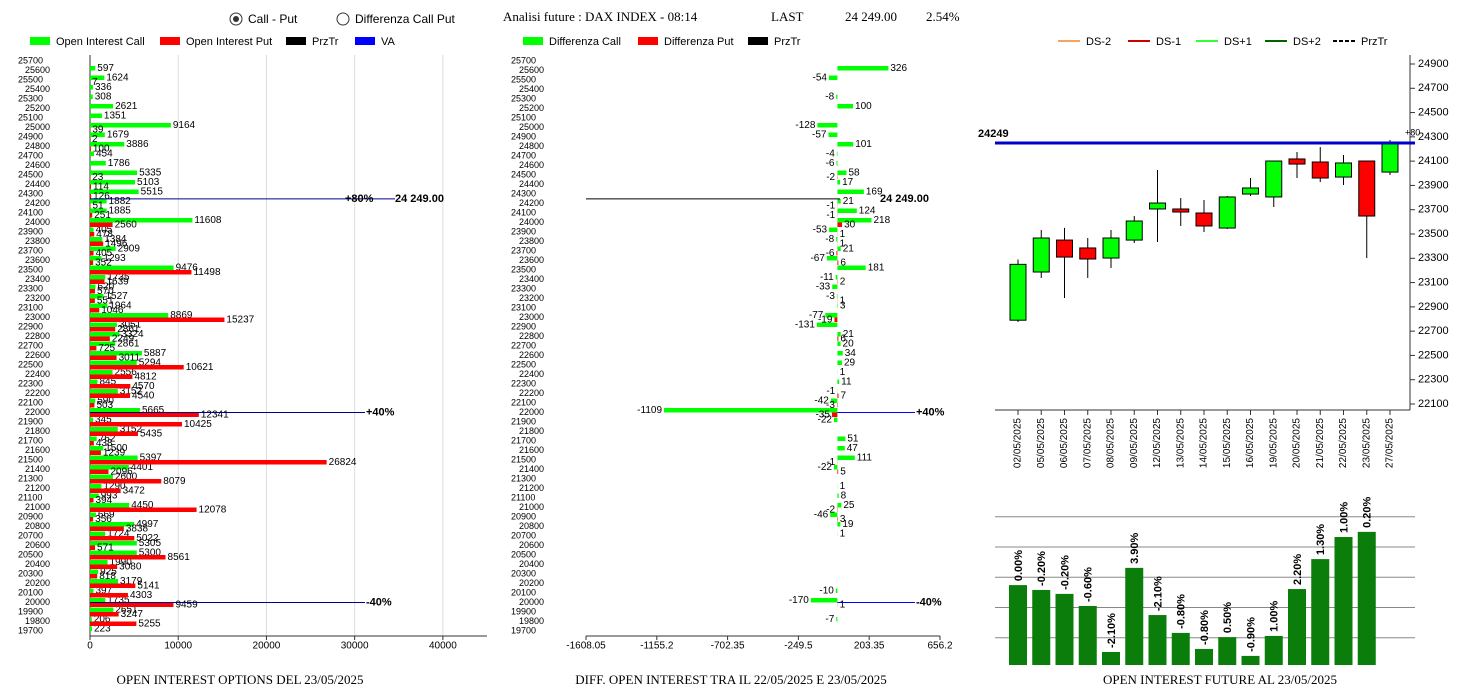  What do you see at coordinates (37, 393) in the screenshot?
I see `y-tick-label: 22200` at bounding box center [37, 393].